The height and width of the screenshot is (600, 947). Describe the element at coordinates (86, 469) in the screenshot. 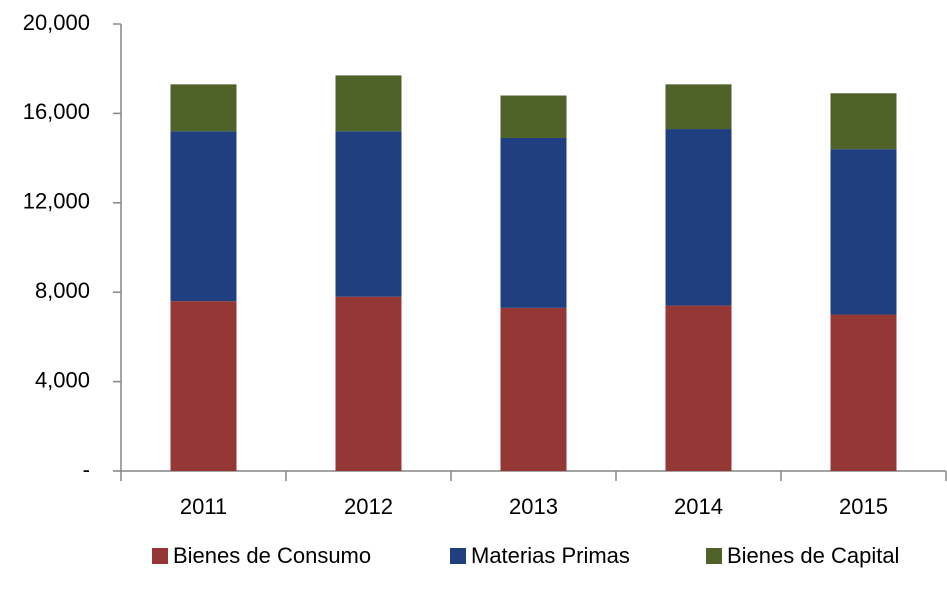

I see `y-tick-label: -` at that location.